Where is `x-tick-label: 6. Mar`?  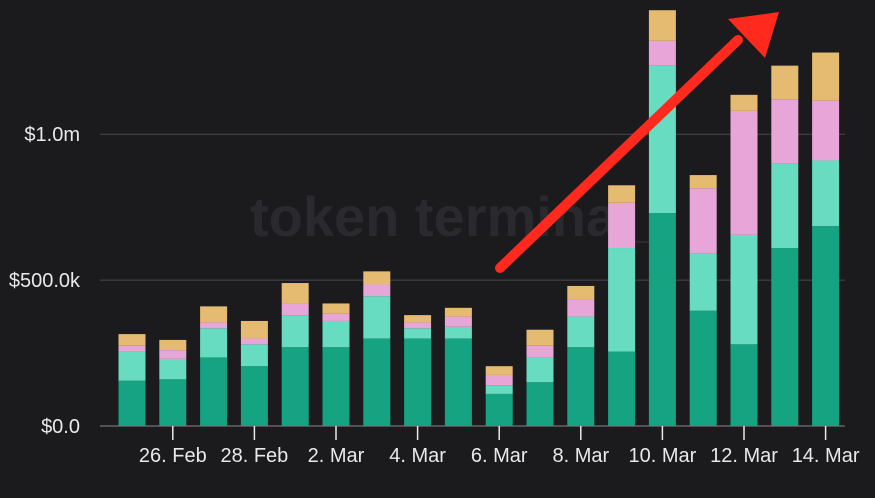 x-tick-label: 6. Mar is located at coordinates (499, 456).